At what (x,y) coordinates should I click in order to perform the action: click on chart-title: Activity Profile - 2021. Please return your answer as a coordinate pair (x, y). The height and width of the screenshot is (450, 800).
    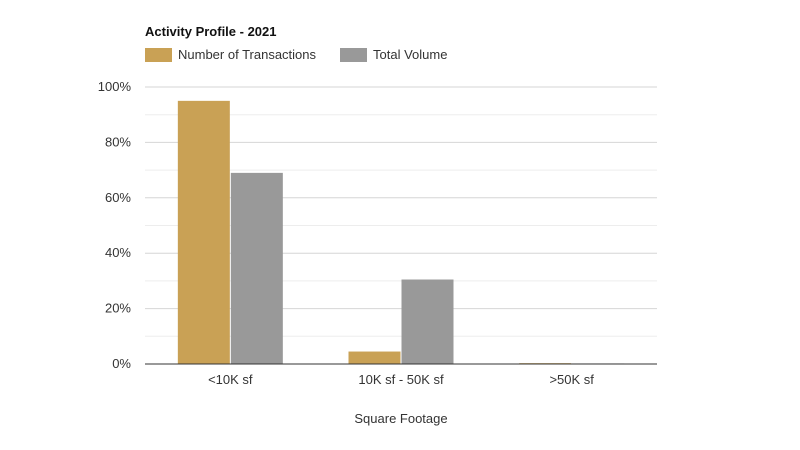
    Looking at the image, I should click on (211, 31).